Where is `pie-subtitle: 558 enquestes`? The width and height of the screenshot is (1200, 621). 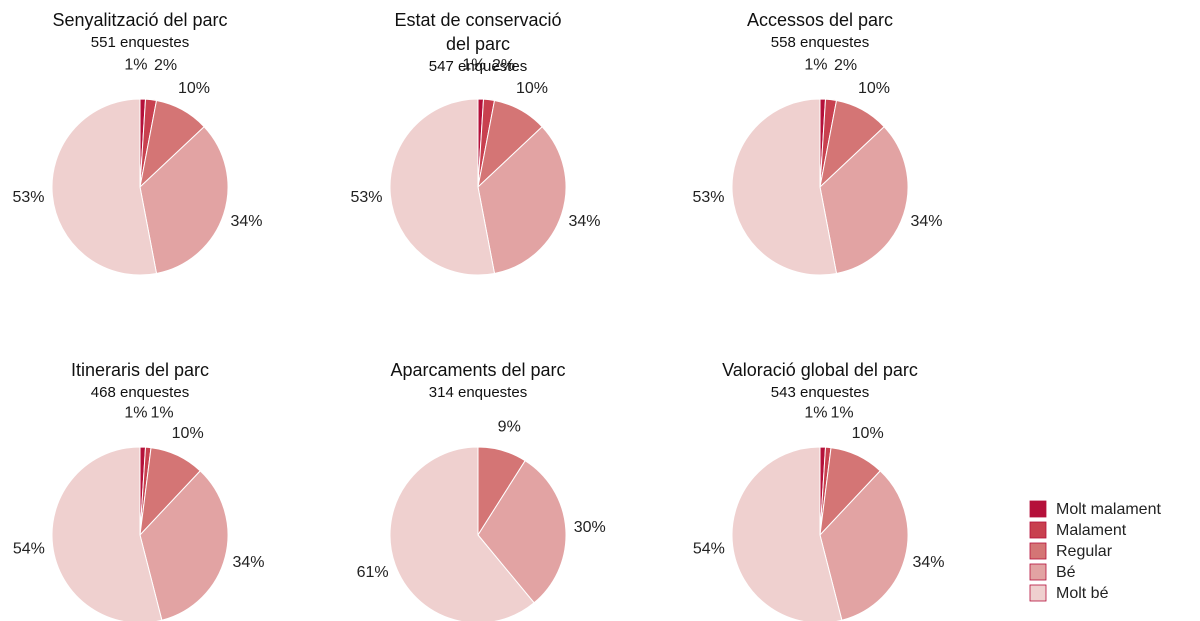 pie-subtitle: 558 enquestes is located at coordinates (820, 42).